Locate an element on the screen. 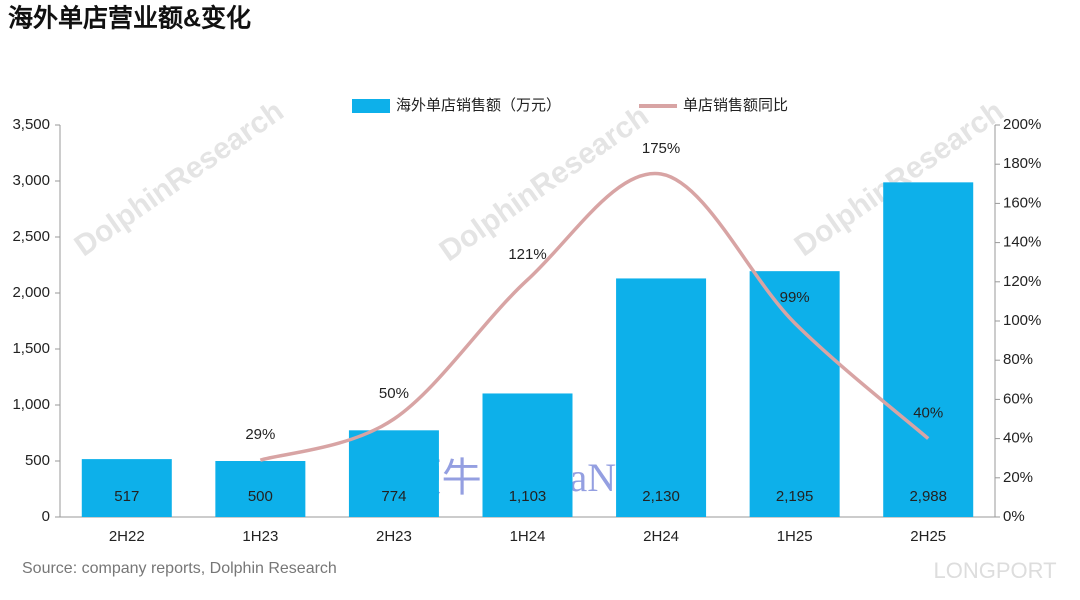 The image size is (1080, 600). y2-tick-label: 180% is located at coordinates (1022, 163).